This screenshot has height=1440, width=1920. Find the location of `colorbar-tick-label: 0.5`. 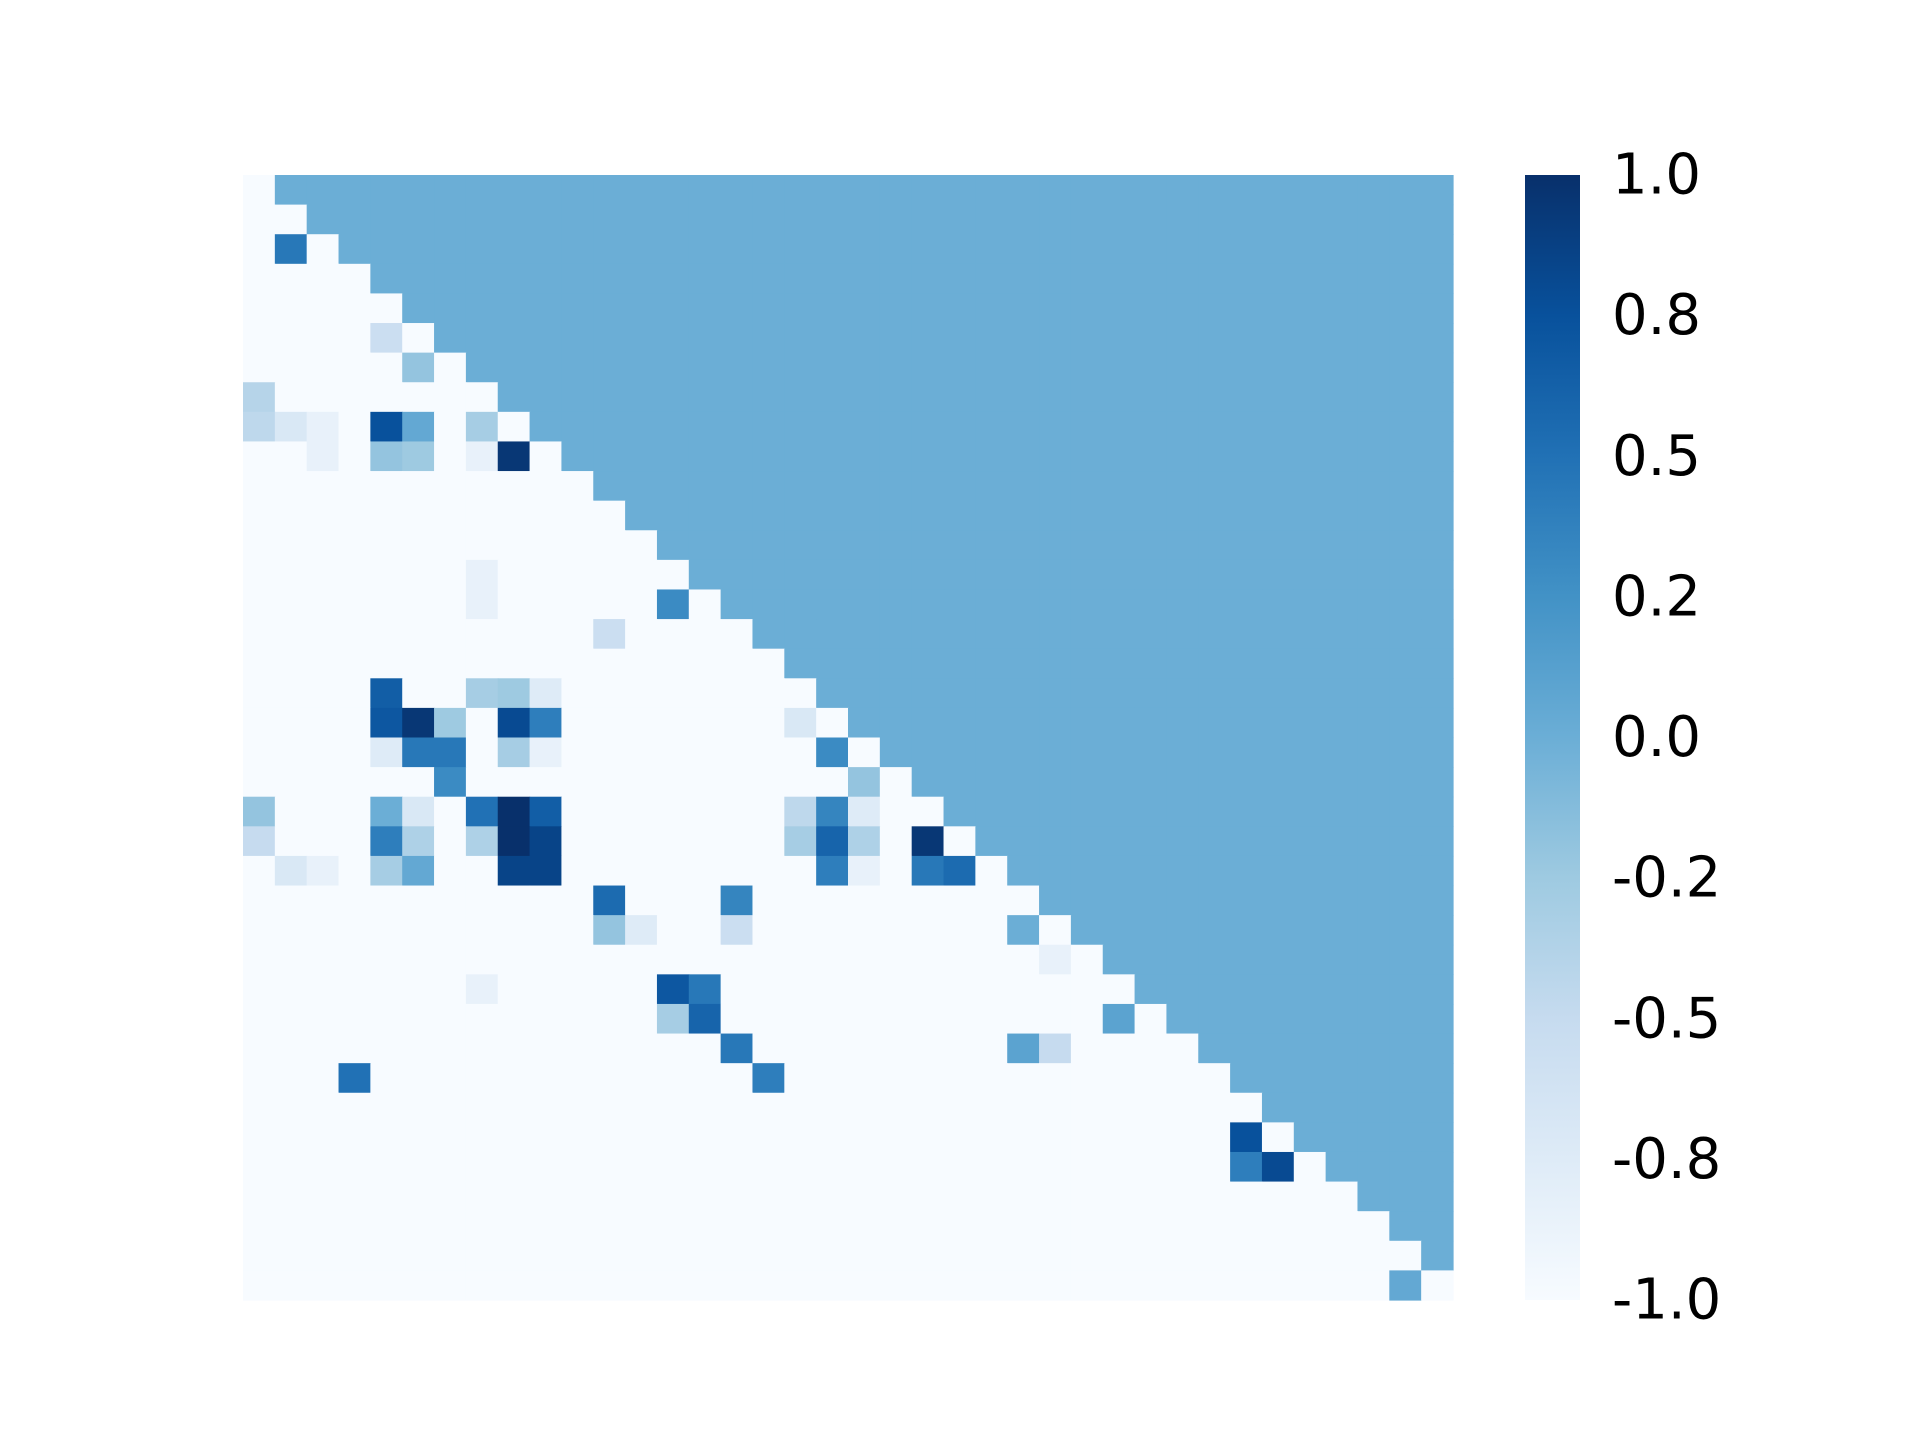

colorbar-tick-label: 0.5 is located at coordinates (1656, 456).